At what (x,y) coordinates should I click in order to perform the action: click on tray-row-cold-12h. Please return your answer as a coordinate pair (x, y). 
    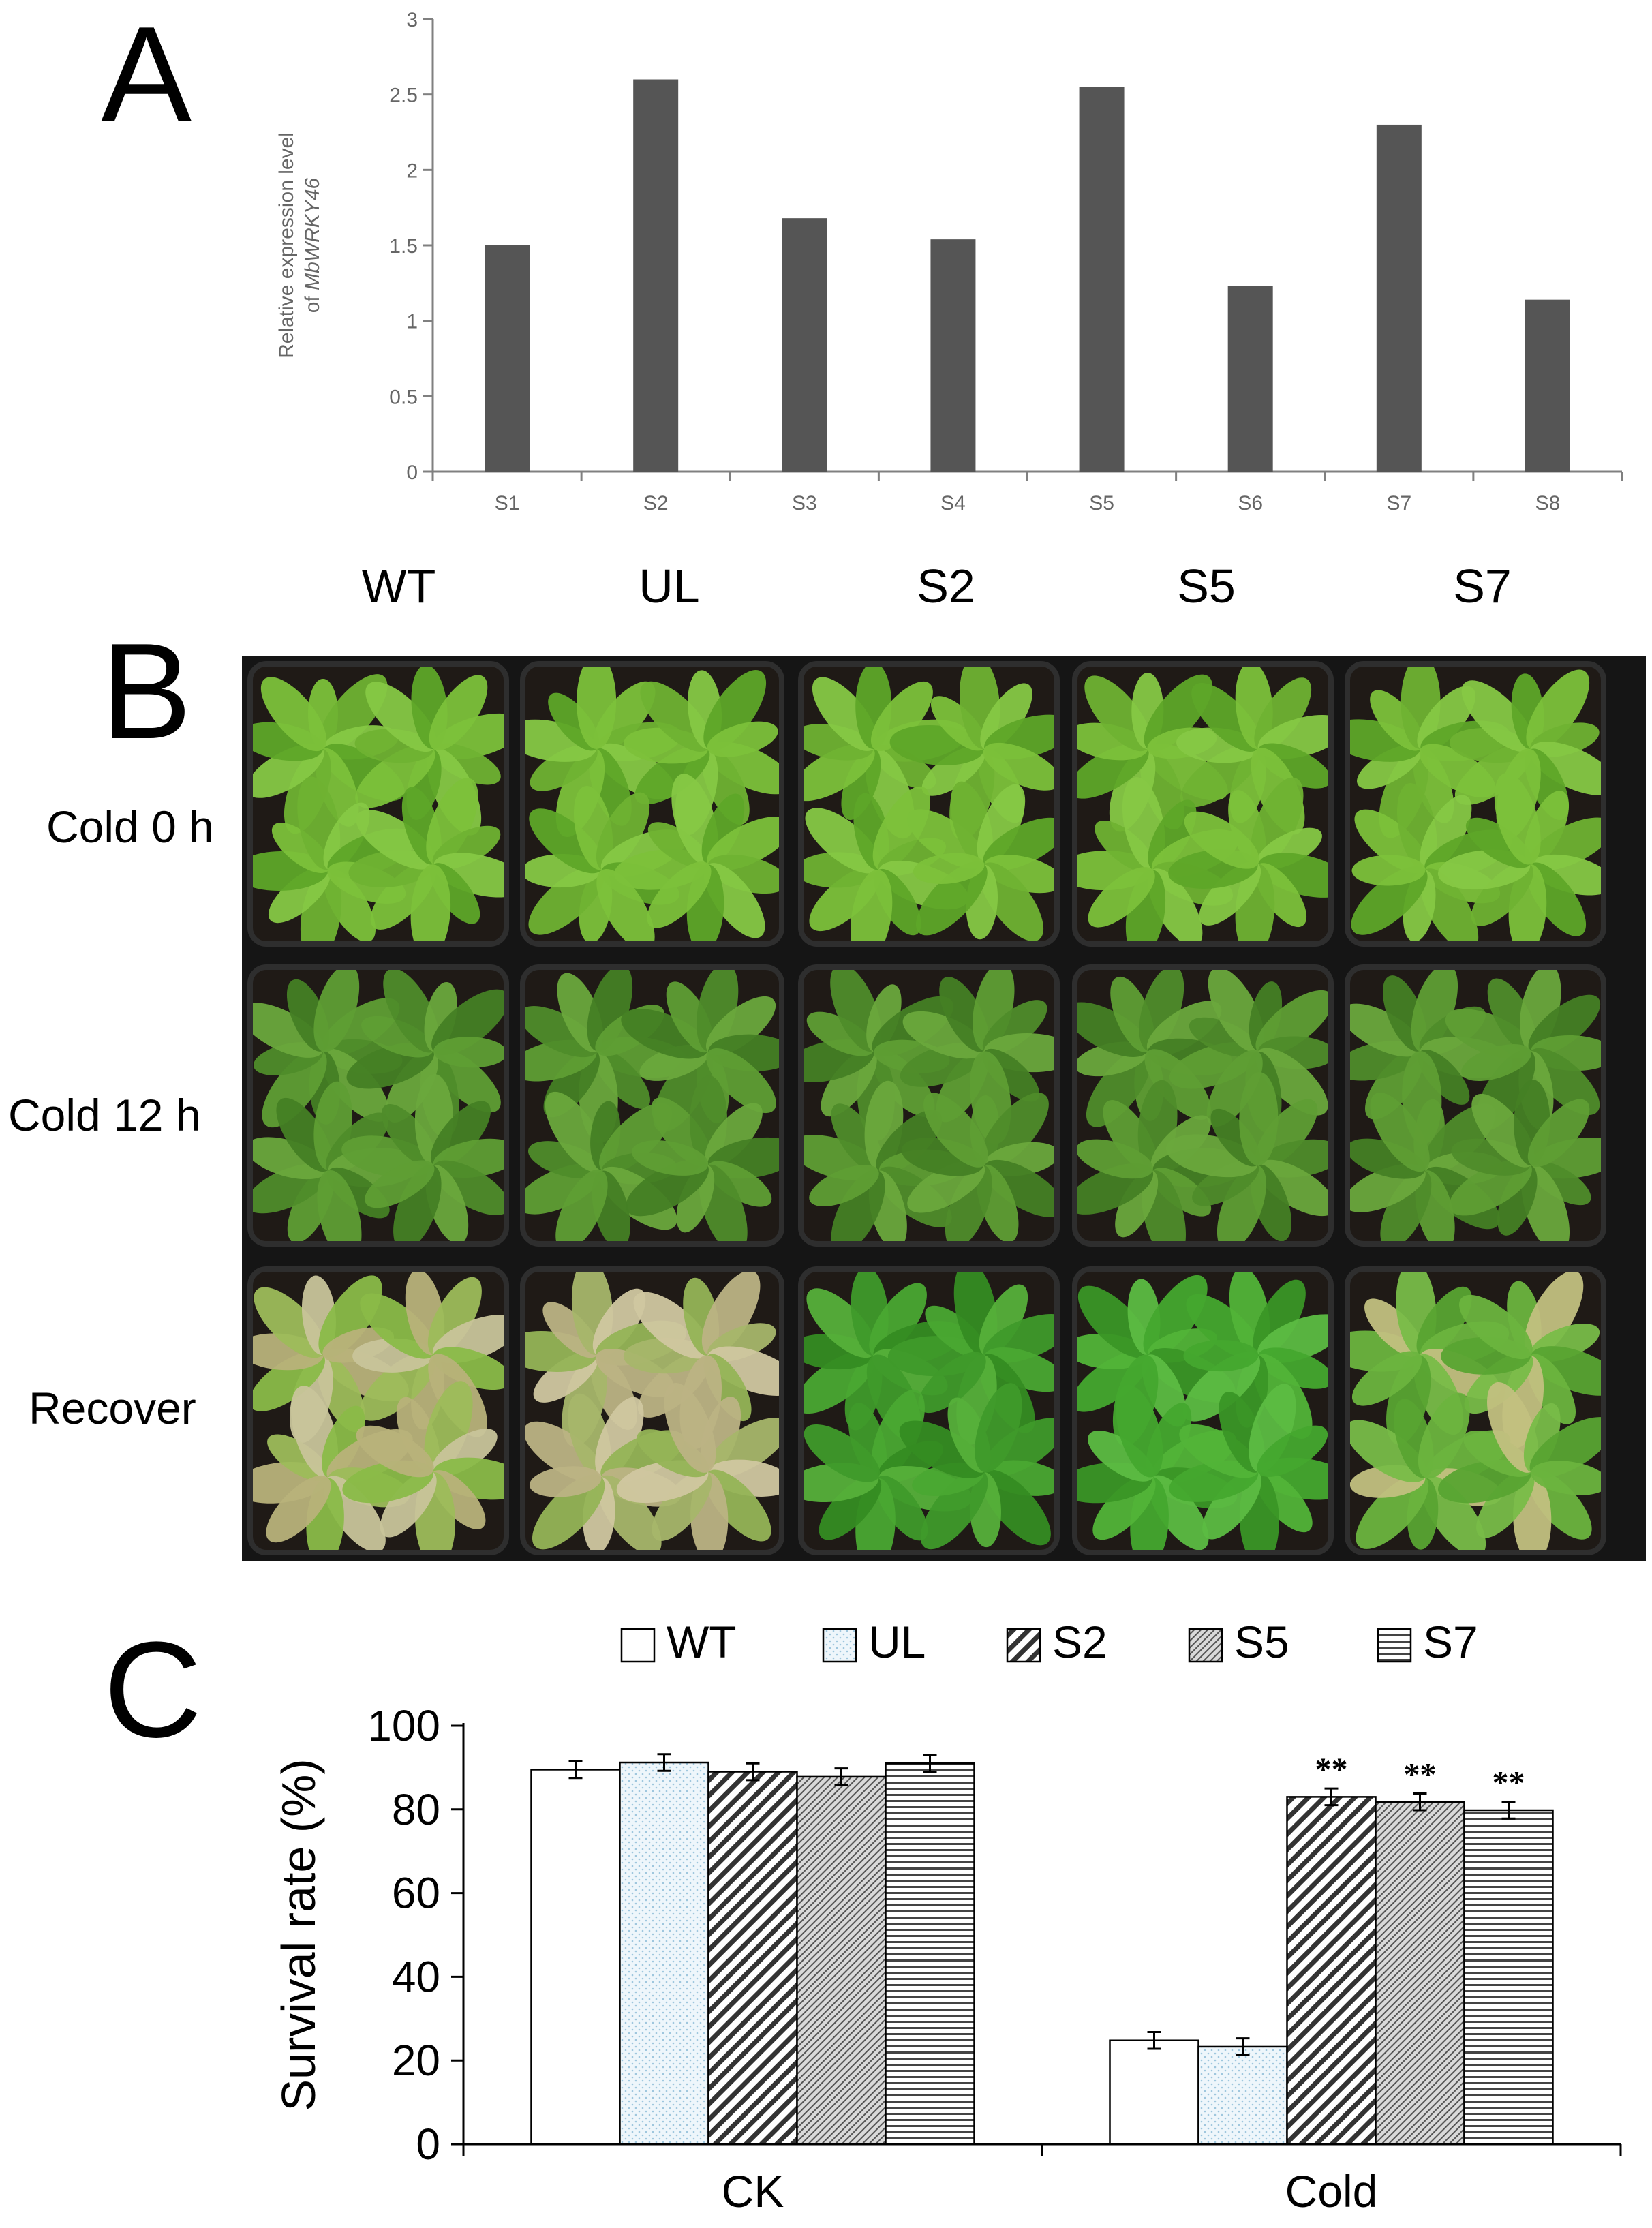
    Looking at the image, I should click on (944, 1105).